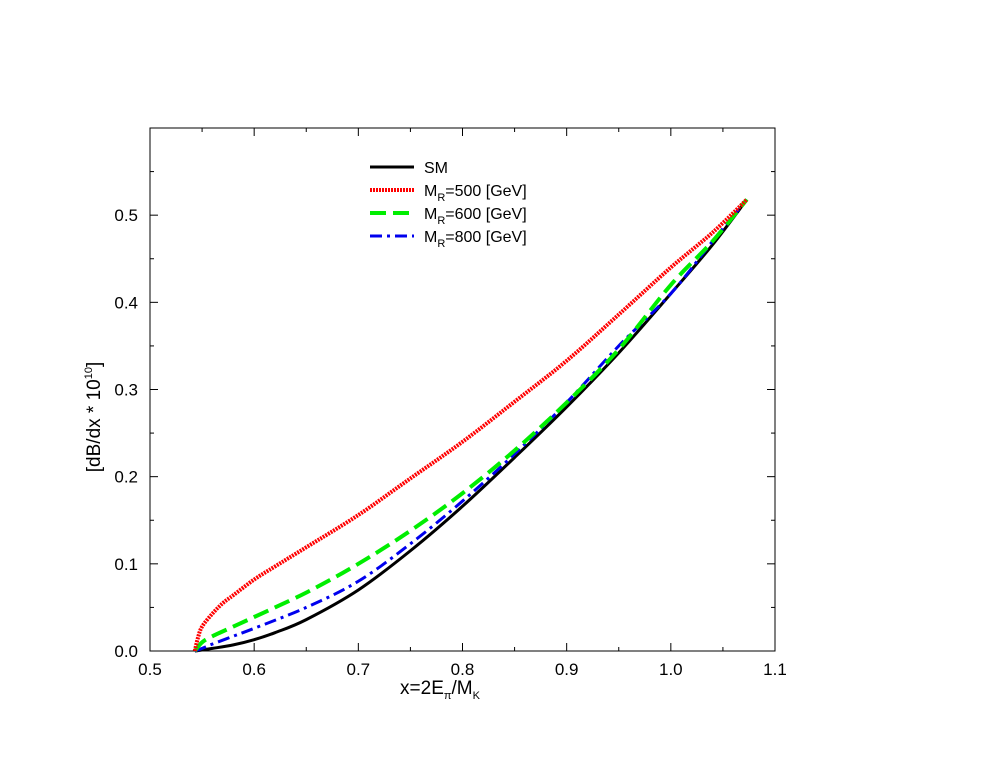 Image resolution: width=987 pixels, height=763 pixels. I want to click on y-tick-label: 0.2, so click(126, 477).